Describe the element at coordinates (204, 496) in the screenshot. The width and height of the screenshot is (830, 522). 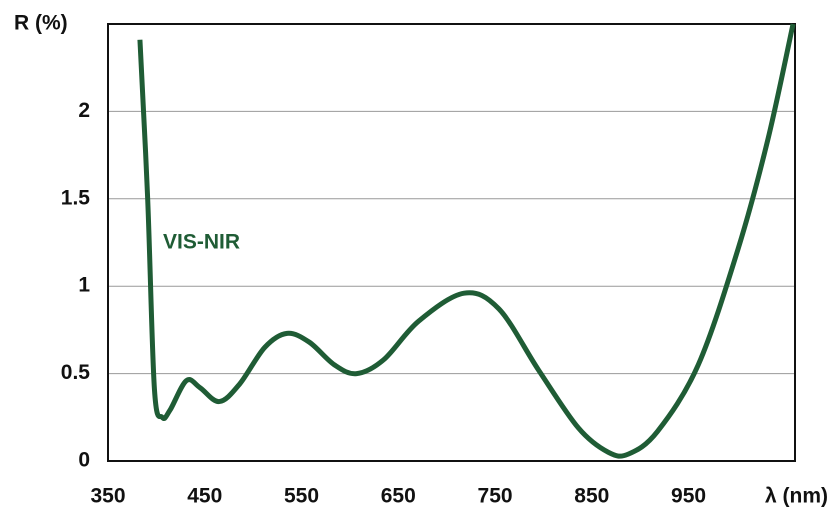
I see `x-tick-label: 450` at that location.